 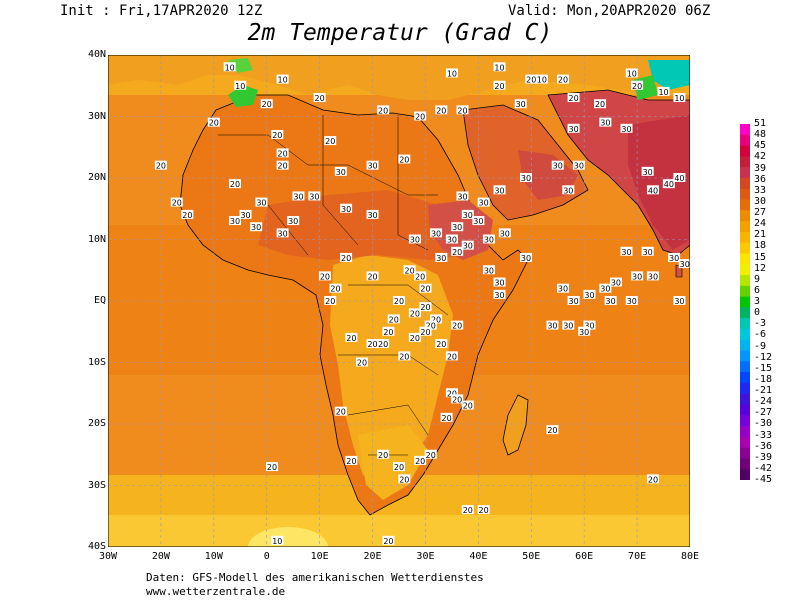 I want to click on latitude-label: 10N, so click(x=96, y=239).